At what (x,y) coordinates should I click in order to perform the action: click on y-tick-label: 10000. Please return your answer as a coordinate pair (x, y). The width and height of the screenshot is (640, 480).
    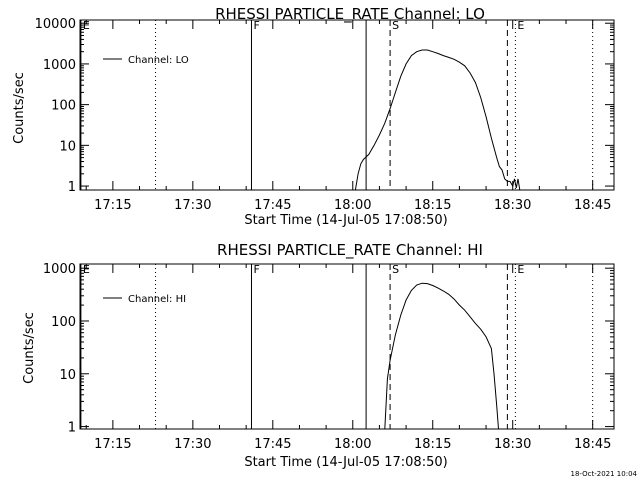
    Looking at the image, I should click on (55, 24).